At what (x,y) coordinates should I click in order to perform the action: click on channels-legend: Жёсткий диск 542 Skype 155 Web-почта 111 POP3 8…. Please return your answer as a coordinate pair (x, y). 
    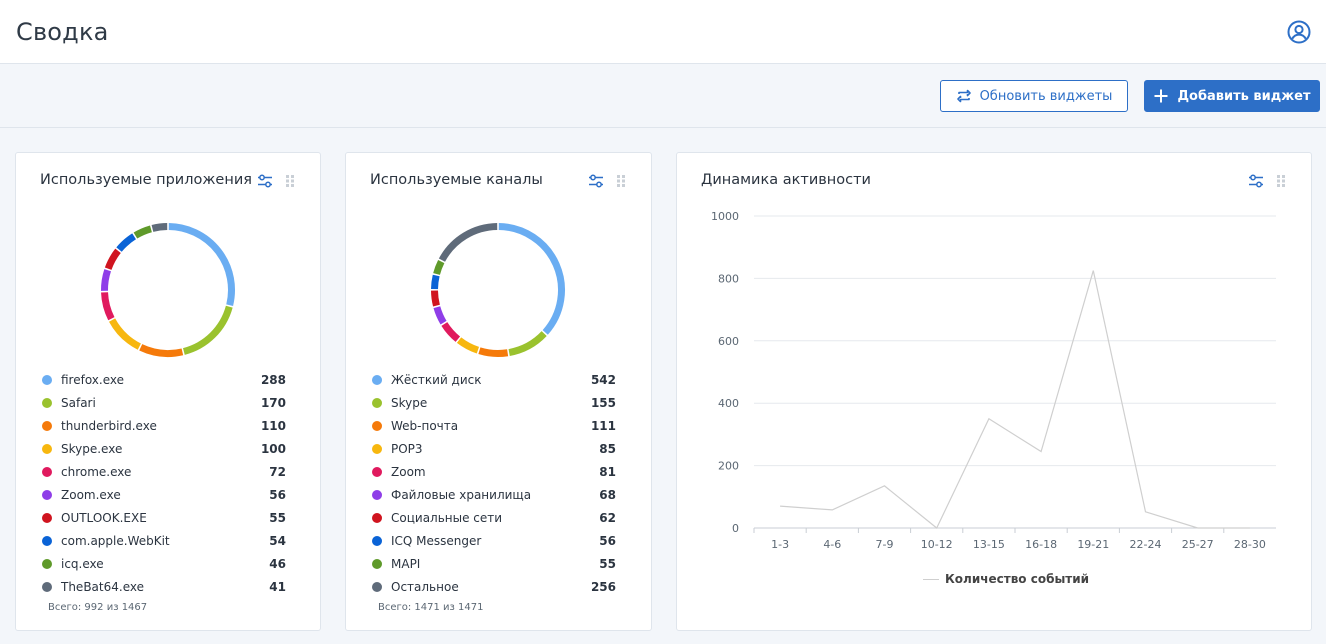
    Looking at the image, I should click on (497, 487).